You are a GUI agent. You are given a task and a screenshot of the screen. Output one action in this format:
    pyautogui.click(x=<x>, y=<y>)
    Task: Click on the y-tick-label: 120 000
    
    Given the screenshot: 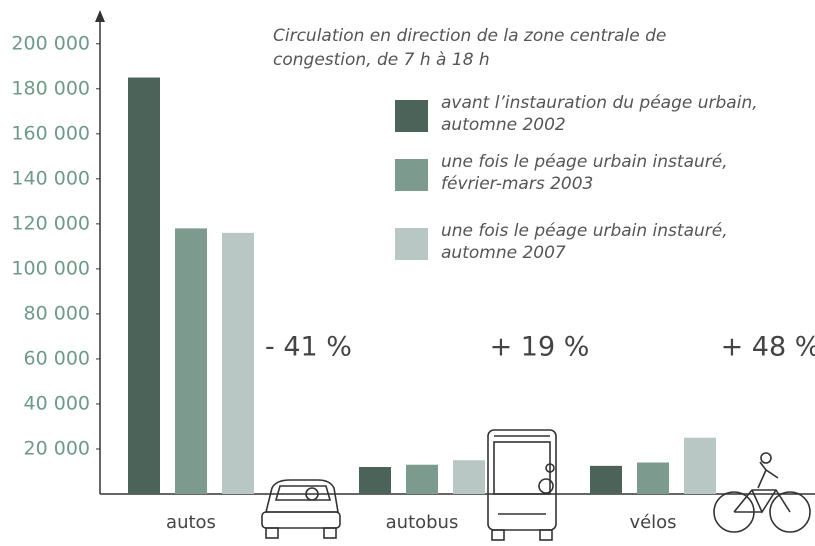 What is the action you would take?
    pyautogui.click(x=50, y=223)
    